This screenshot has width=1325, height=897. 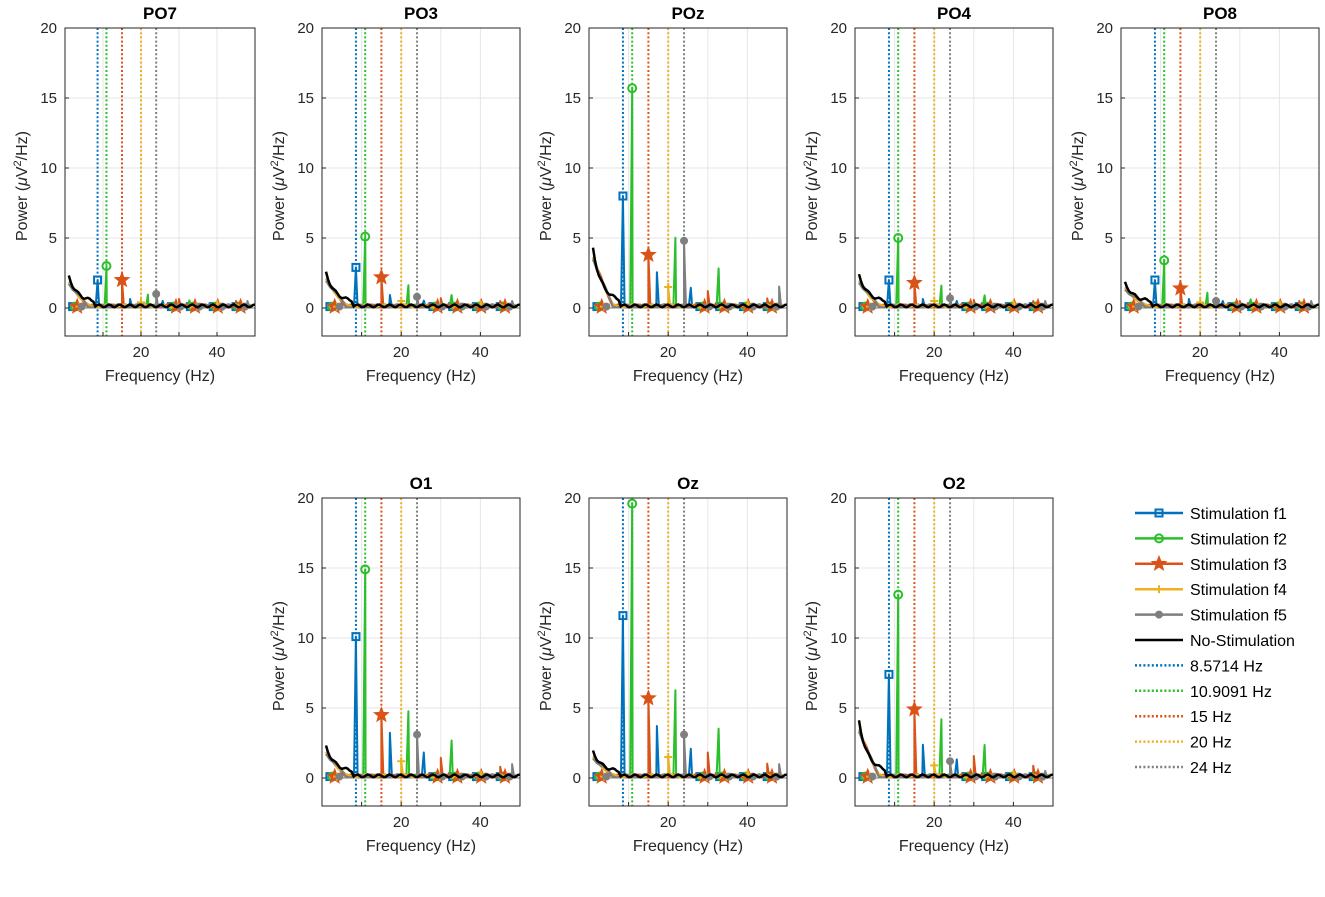 I want to click on panel-title: PO3, so click(x=421, y=13).